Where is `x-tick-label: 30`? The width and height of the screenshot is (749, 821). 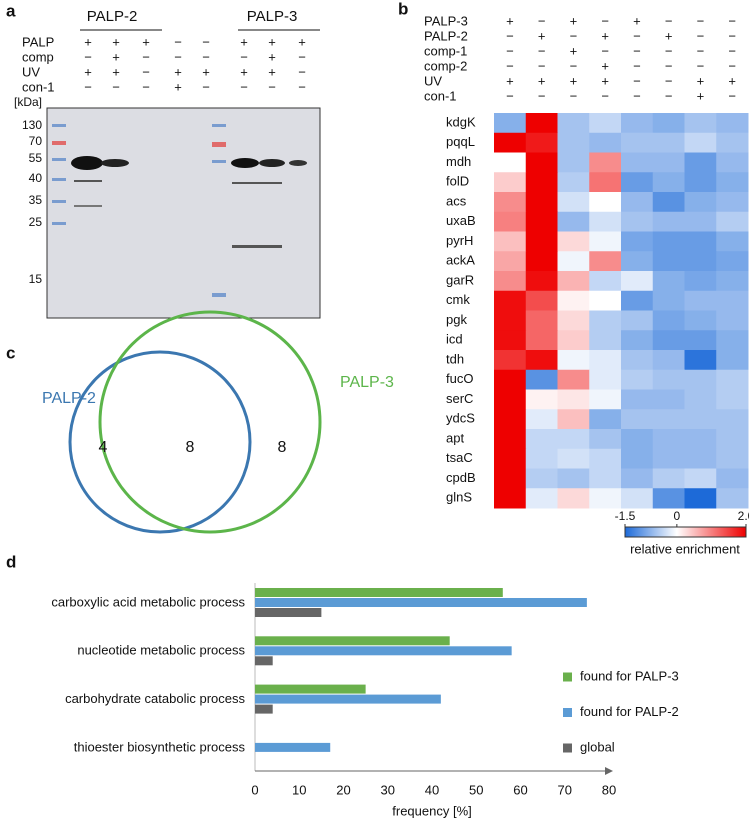
x-tick-label: 30 is located at coordinates (388, 789).